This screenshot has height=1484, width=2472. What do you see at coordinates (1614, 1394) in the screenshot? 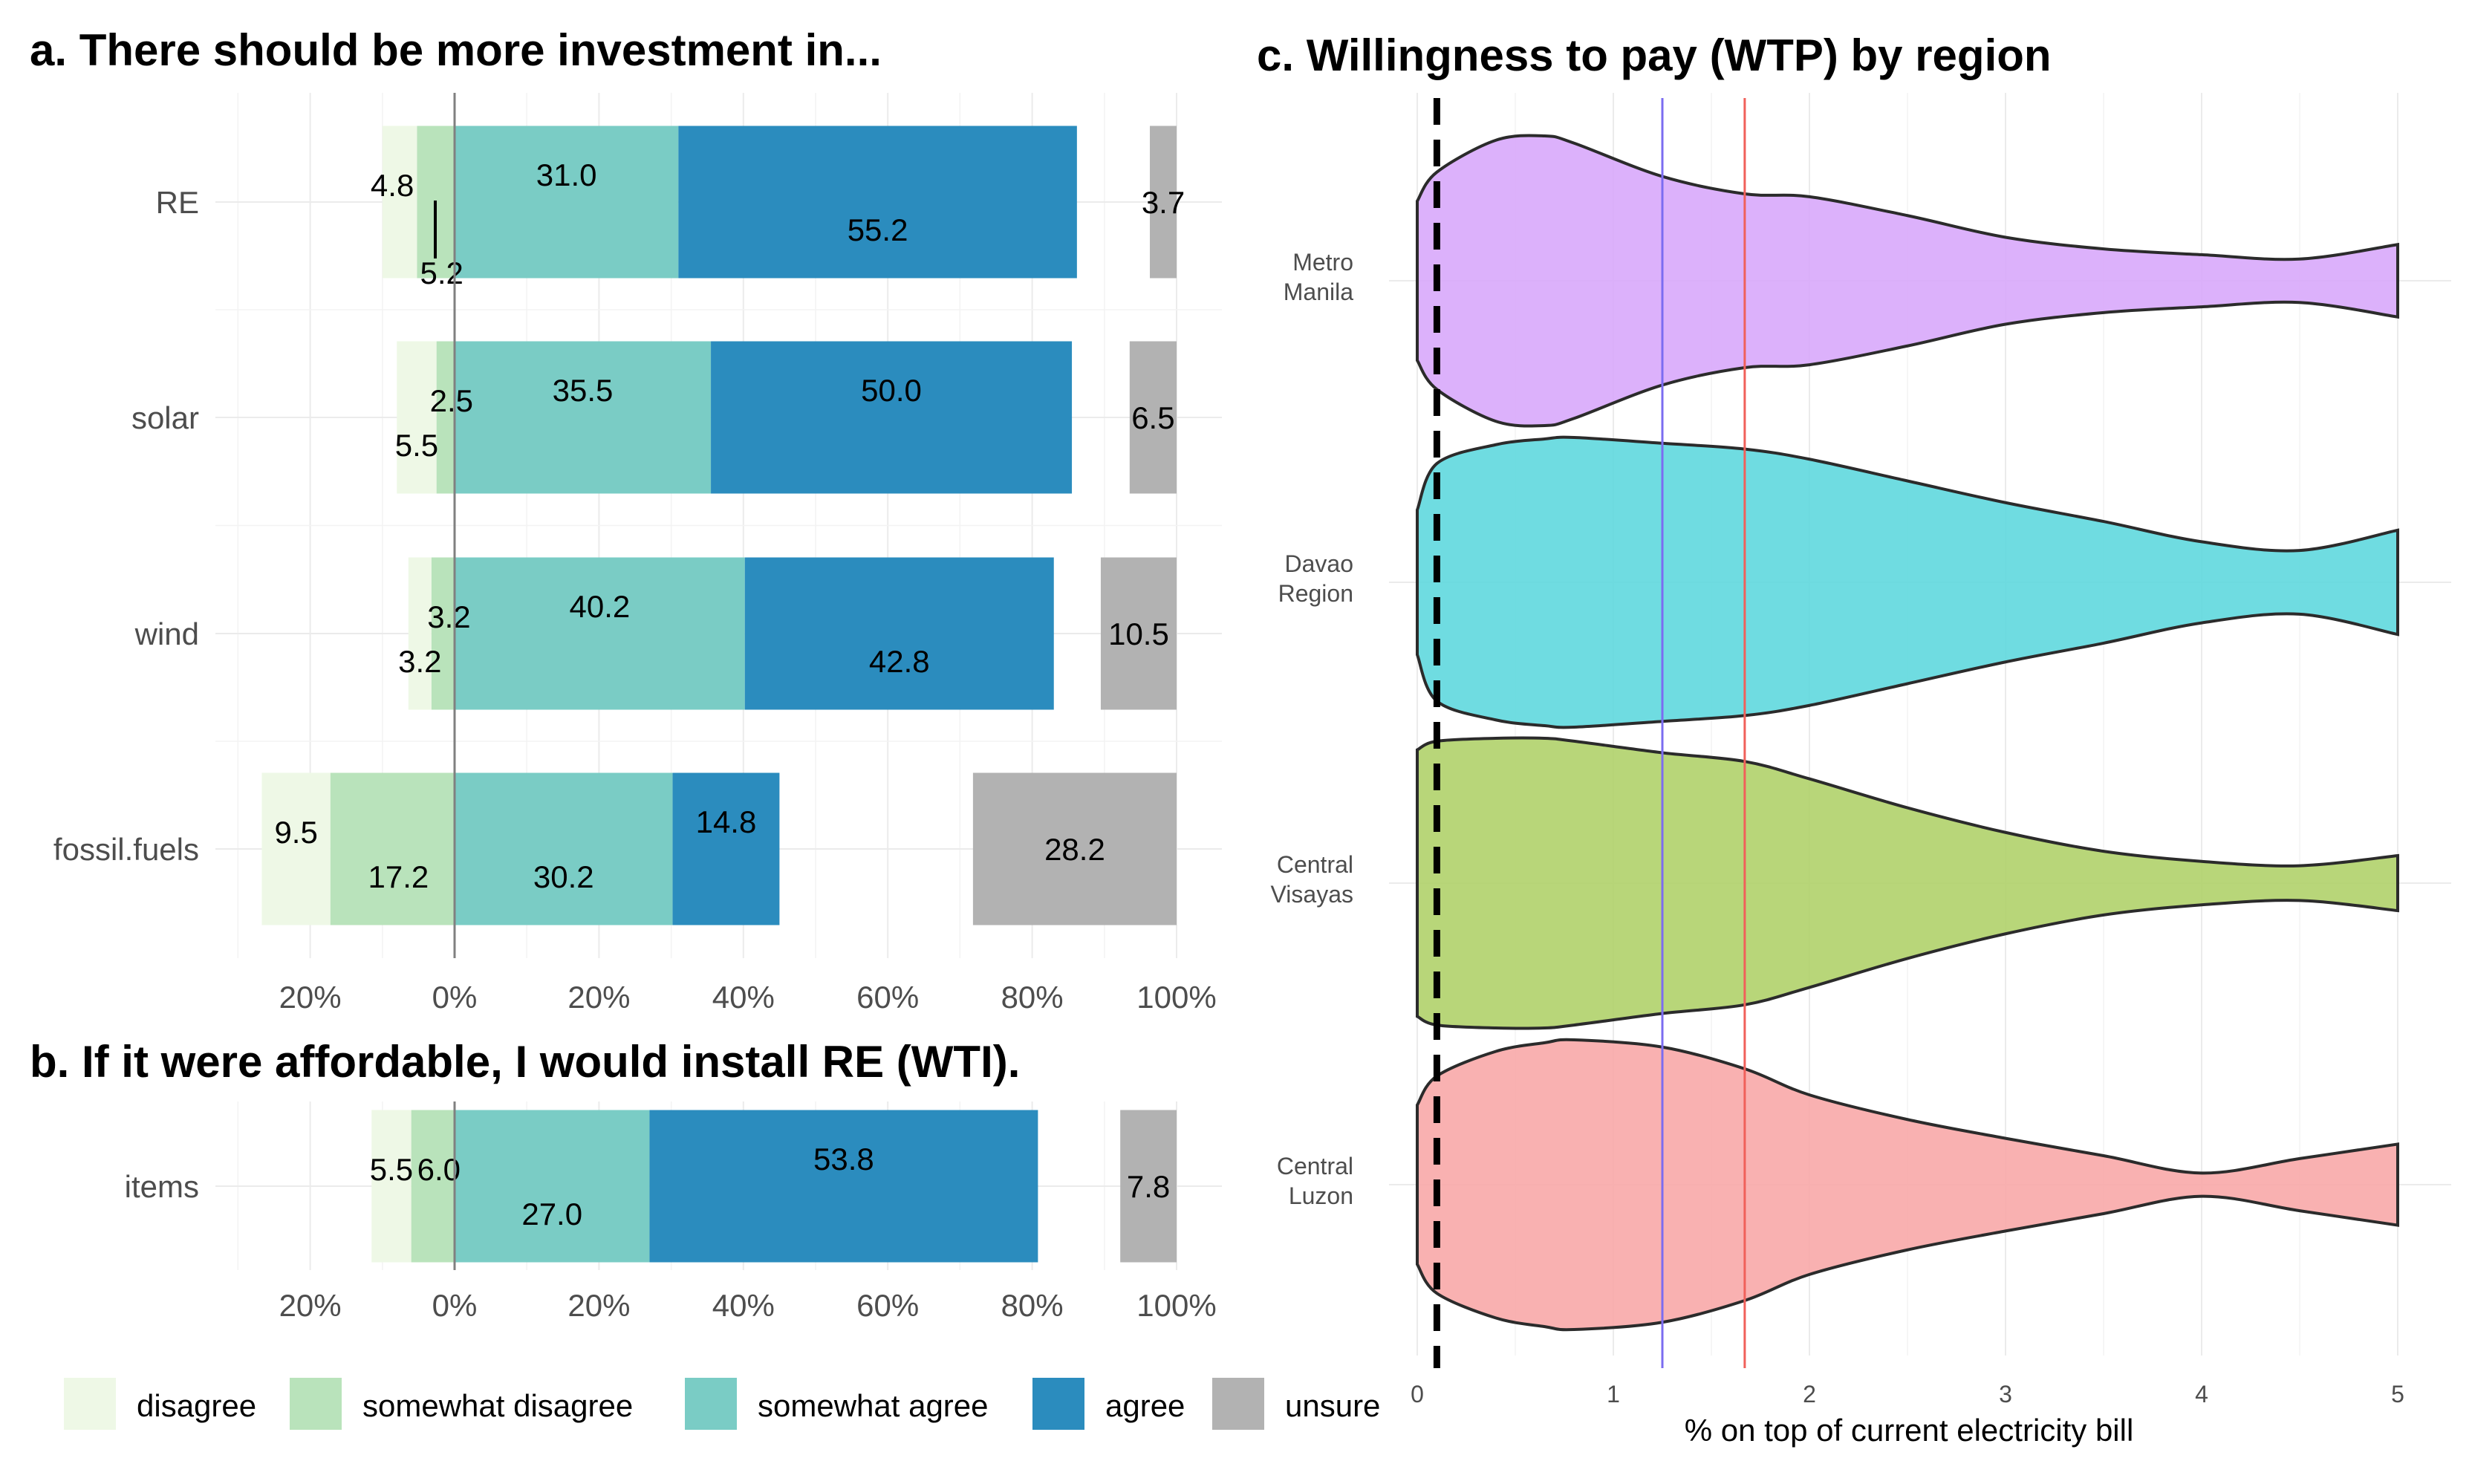
I see `x-tick-label: 1` at bounding box center [1614, 1394].